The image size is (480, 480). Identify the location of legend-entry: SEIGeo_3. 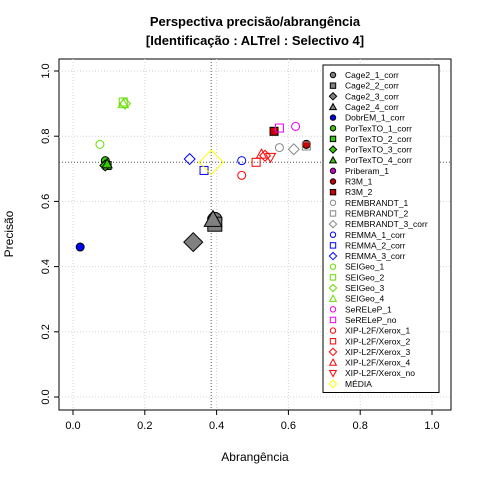
(364, 288).